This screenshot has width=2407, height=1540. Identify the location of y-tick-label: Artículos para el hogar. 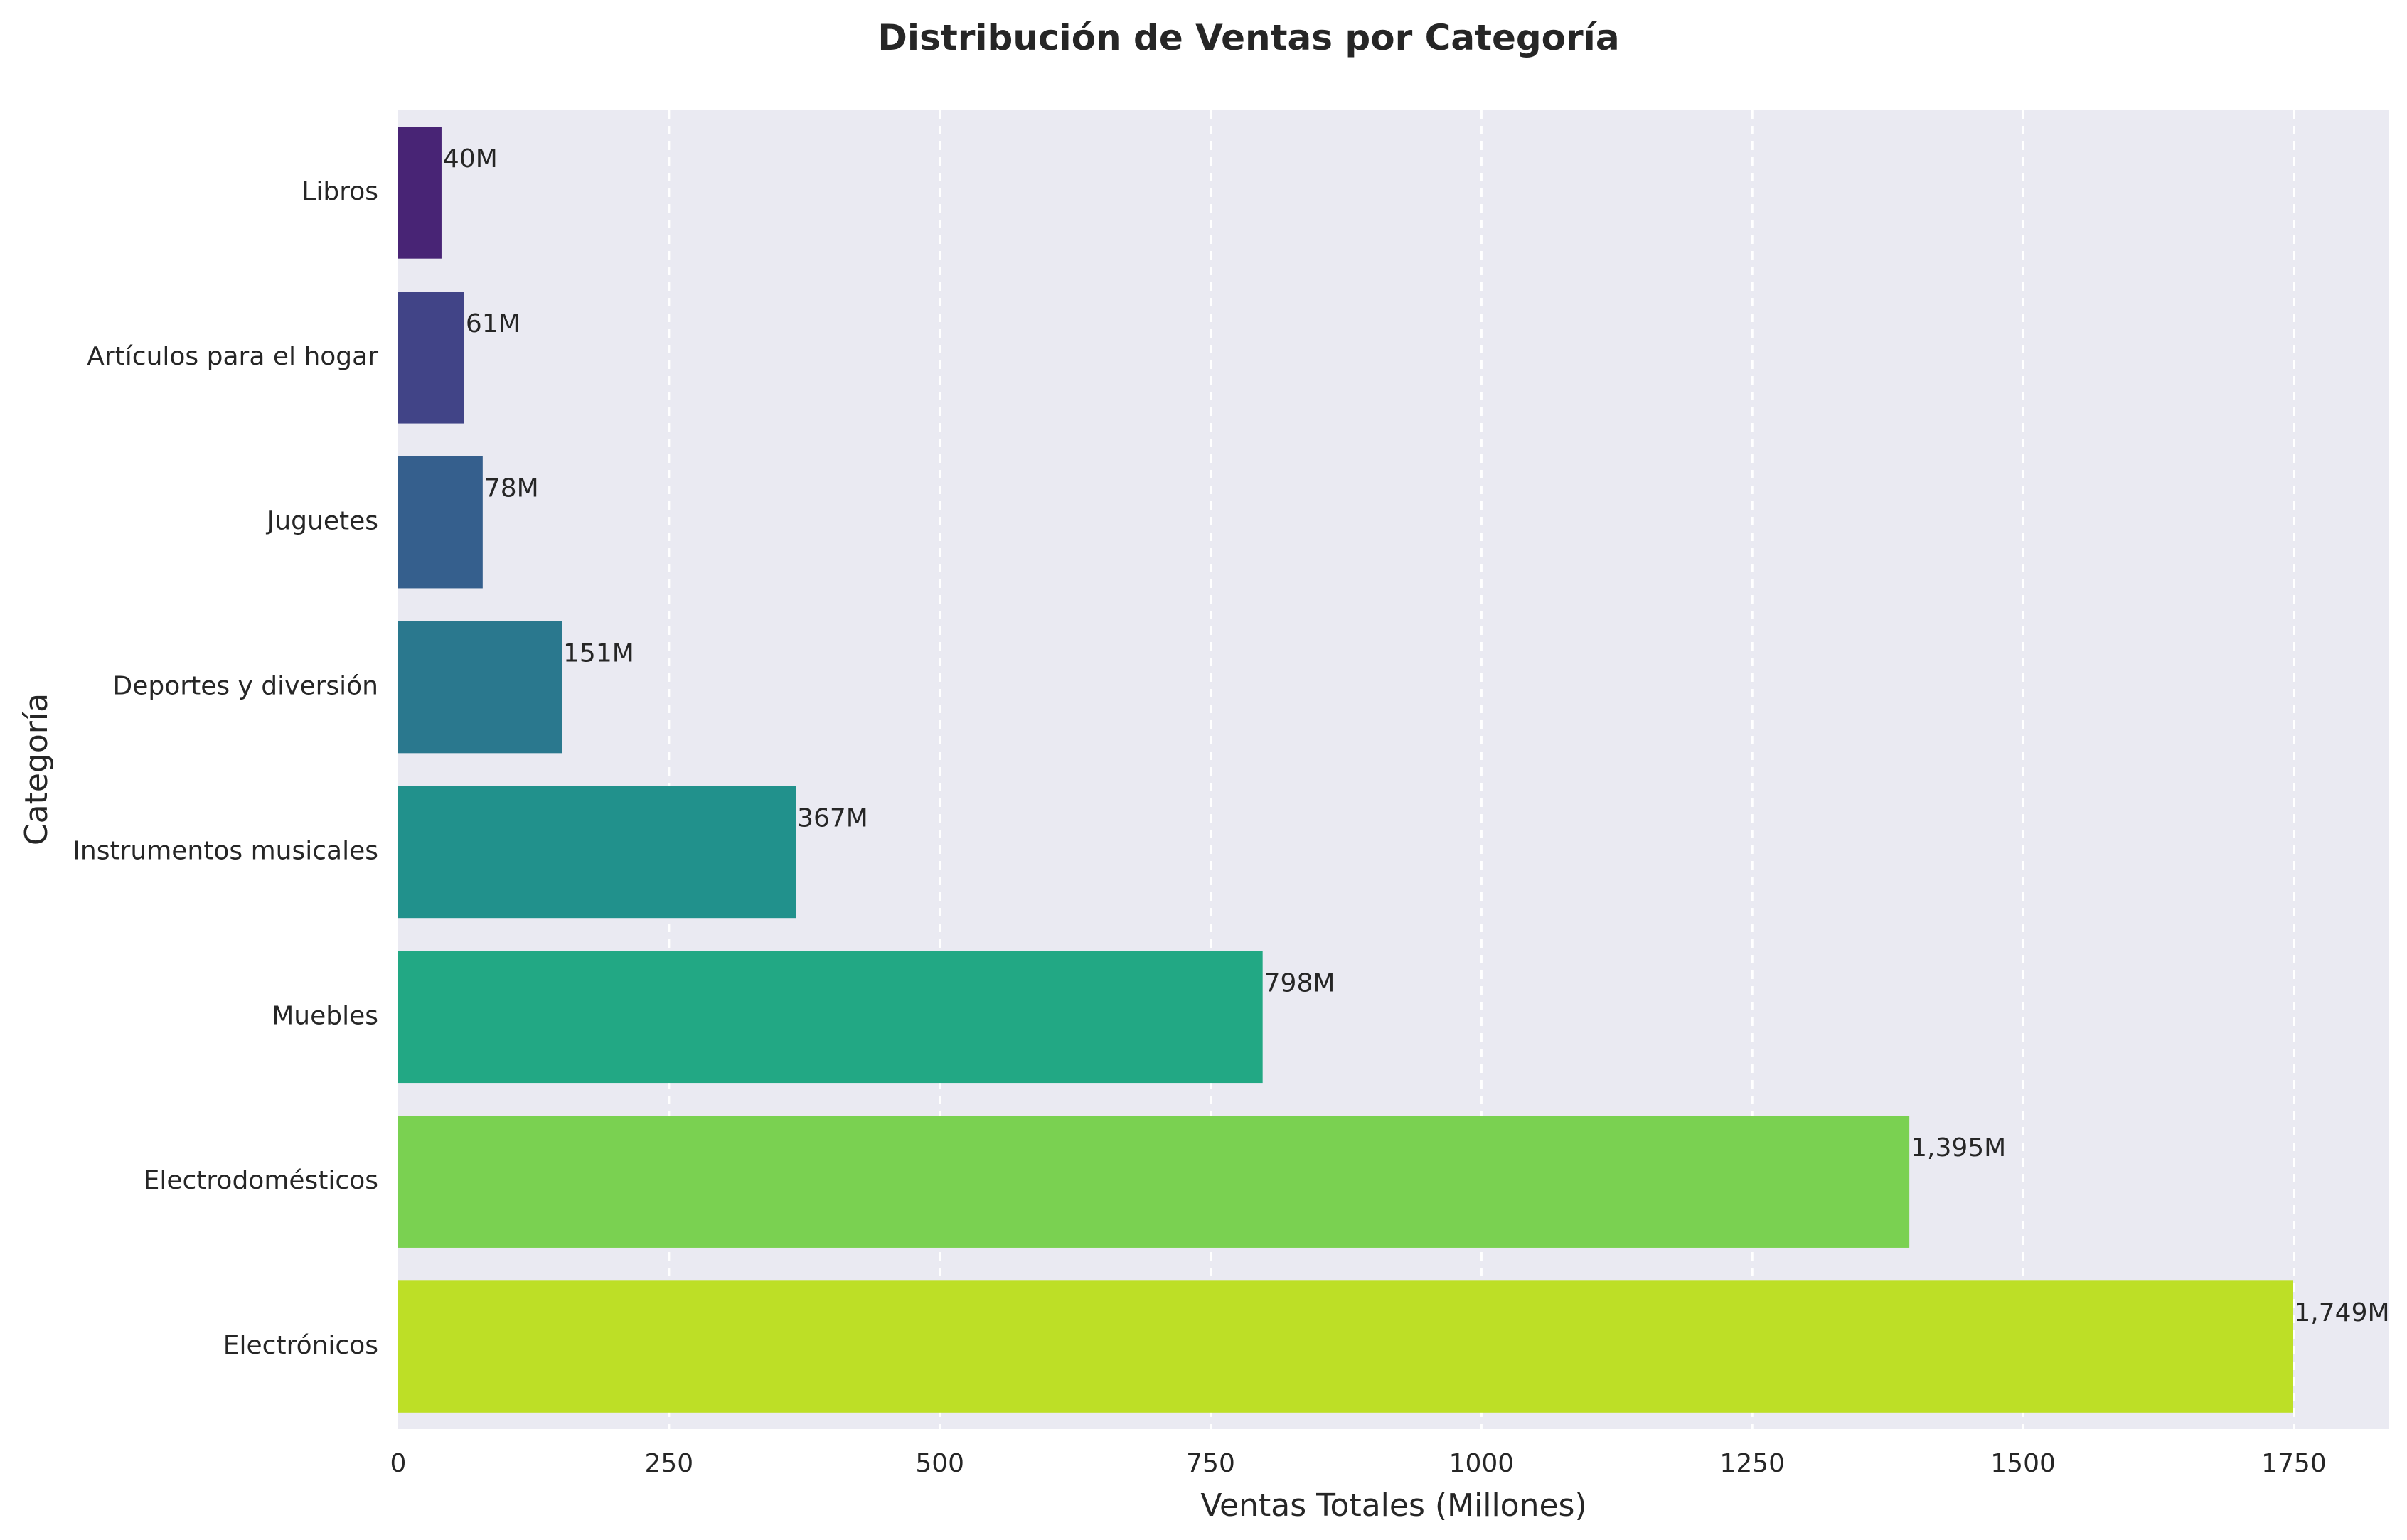
(232, 356).